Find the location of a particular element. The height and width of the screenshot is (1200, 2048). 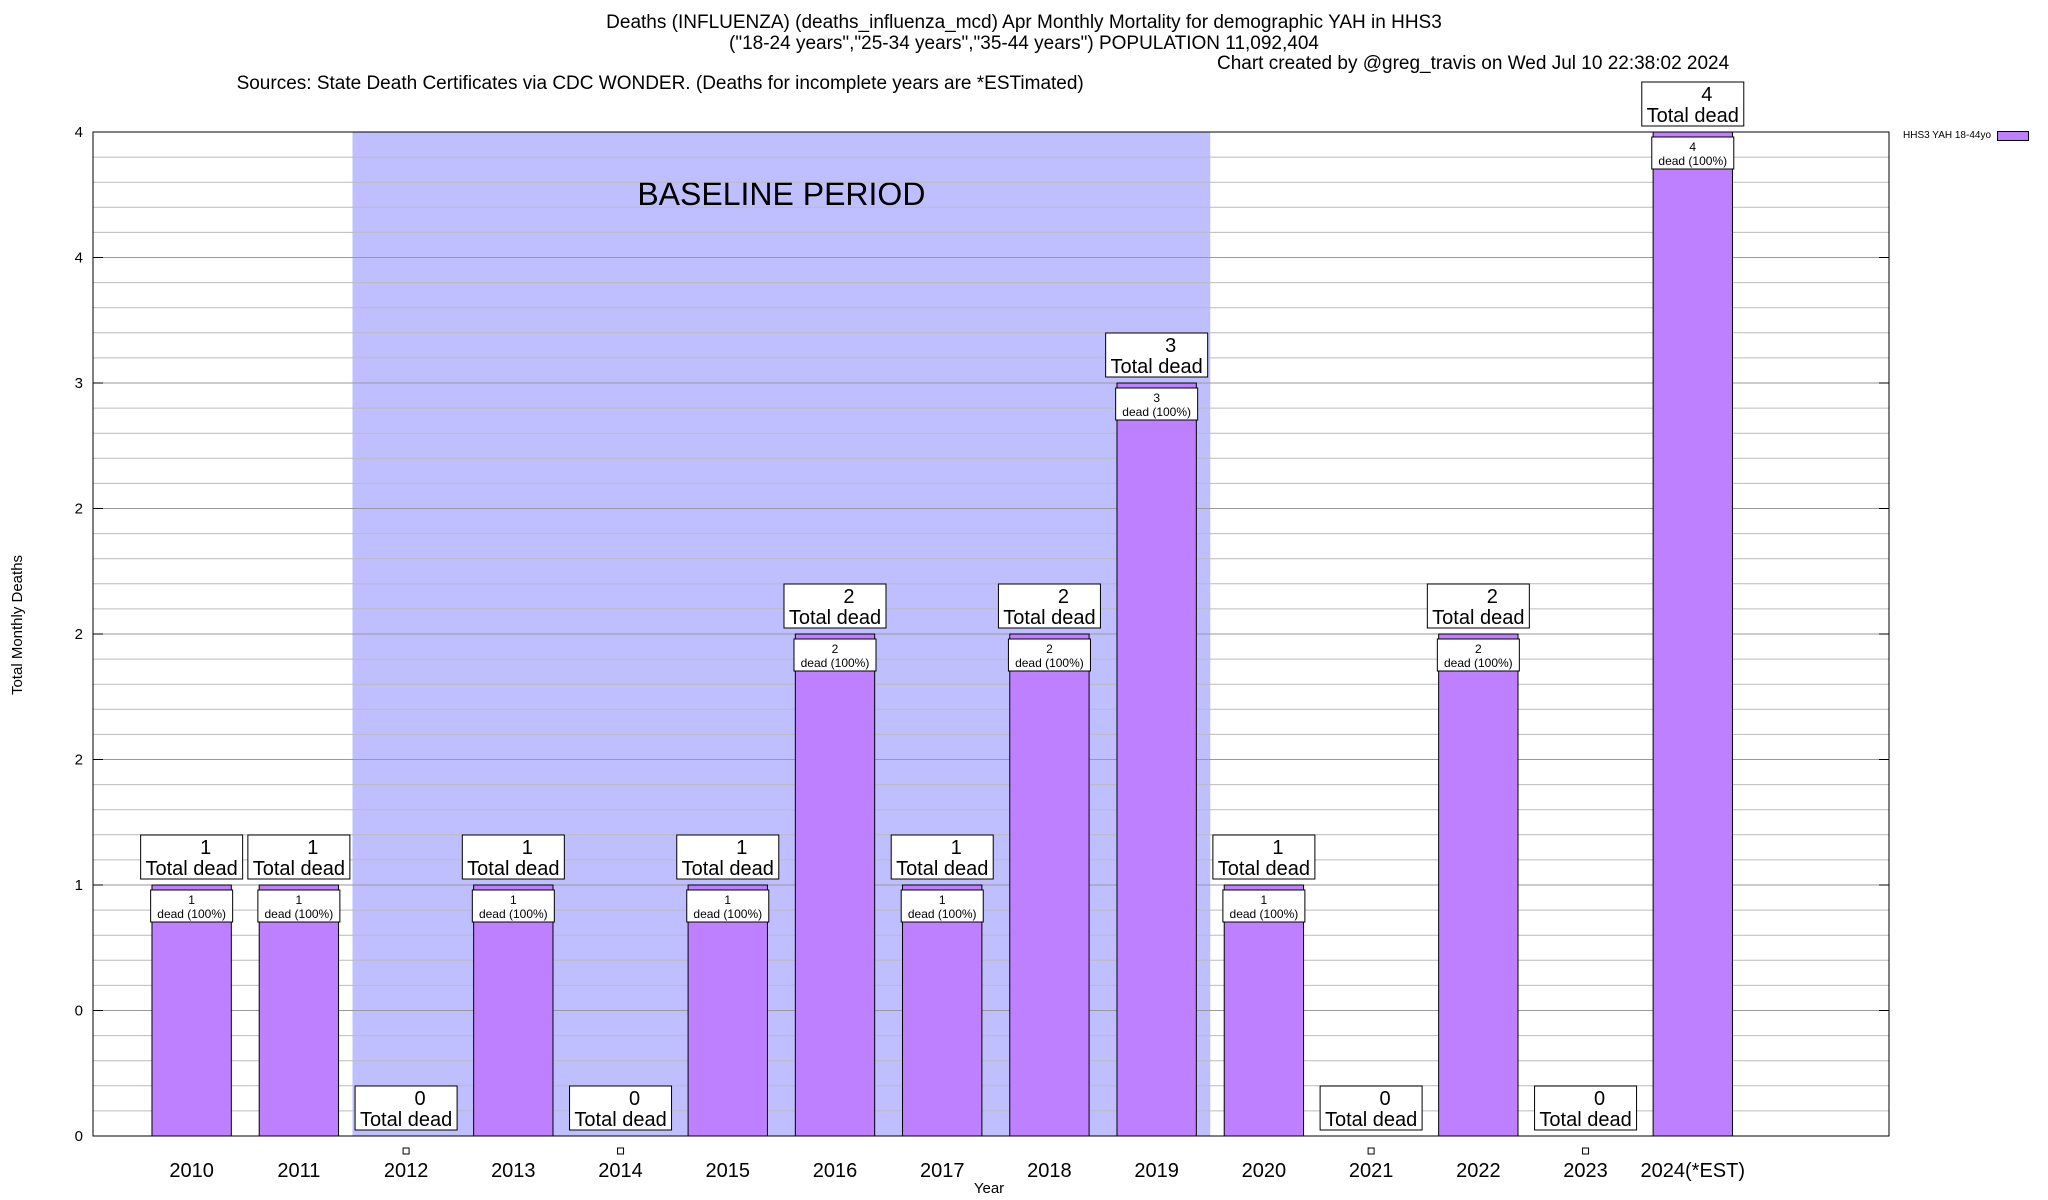

total-value-label: 4 is located at coordinates (1706, 95).